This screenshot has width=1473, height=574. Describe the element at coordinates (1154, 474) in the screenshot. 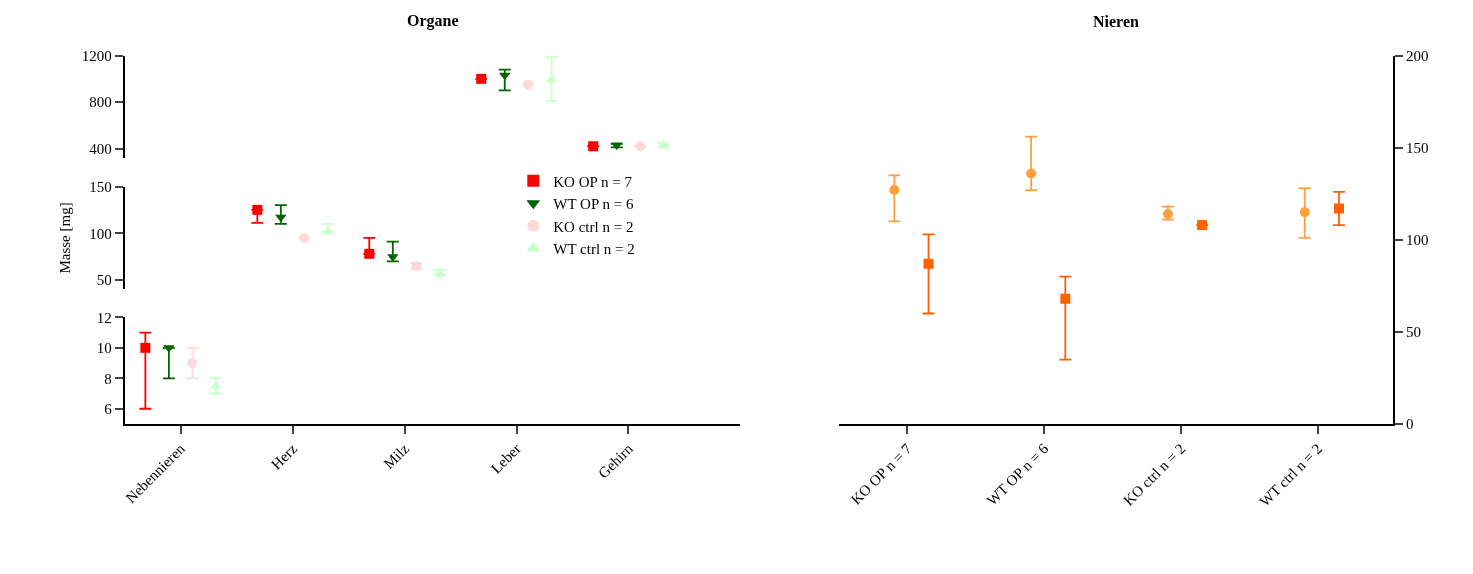

I see `x-tick-label: KO ctrl n = 2` at that location.